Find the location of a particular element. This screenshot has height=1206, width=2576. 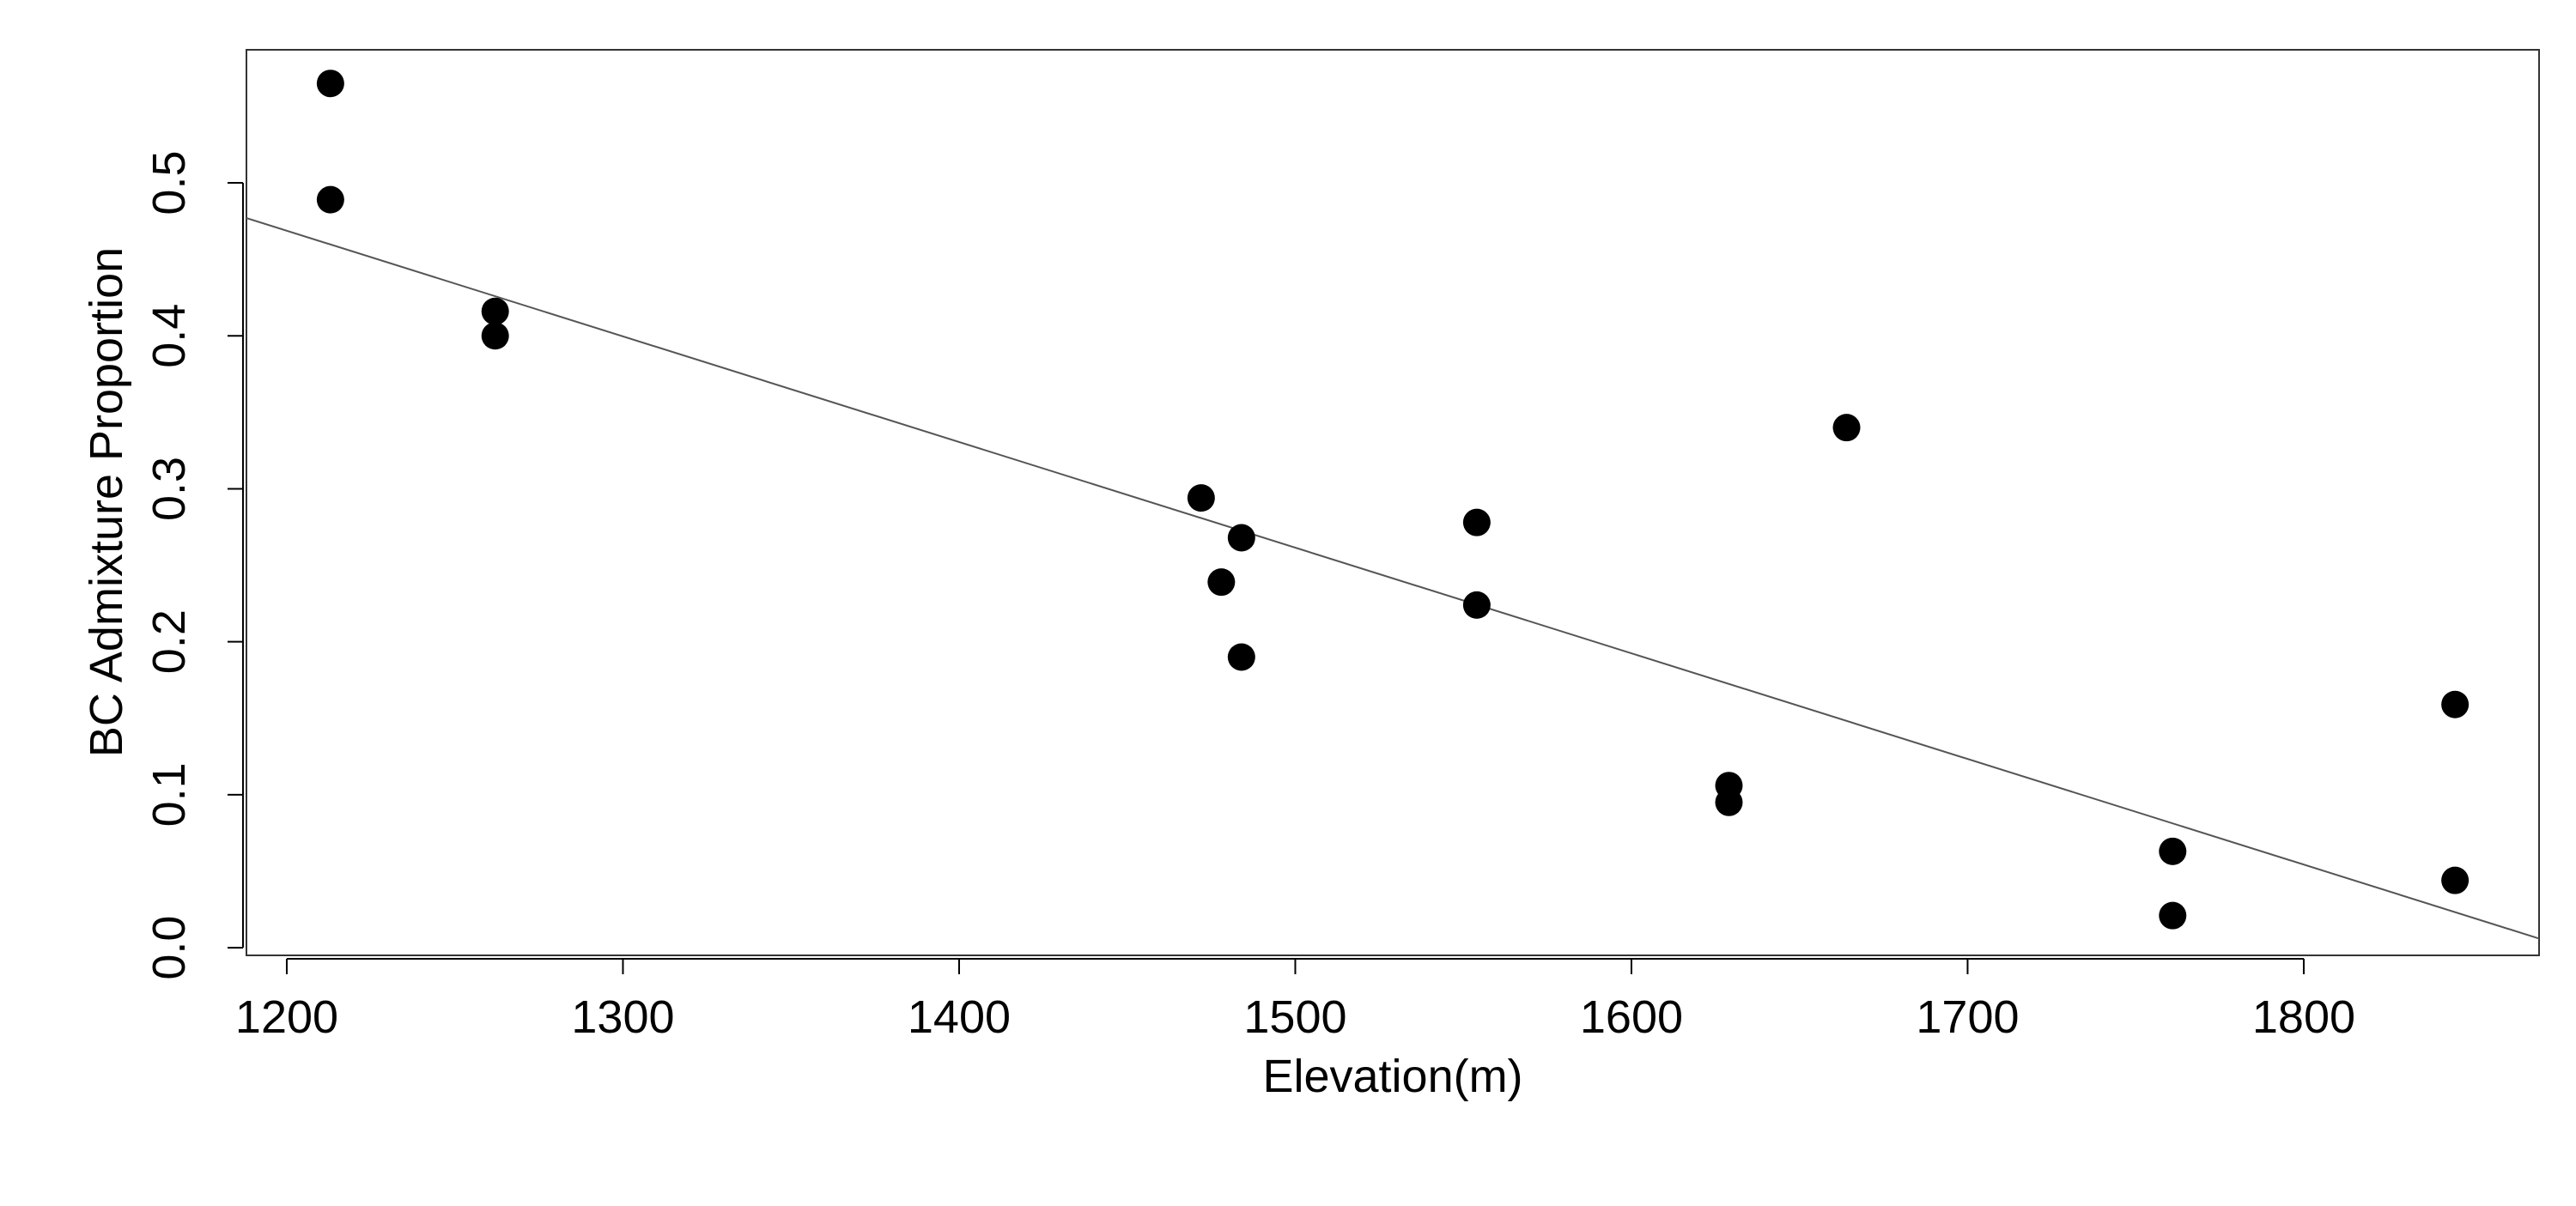

y-tick-label: 0.4 is located at coordinates (169, 336).